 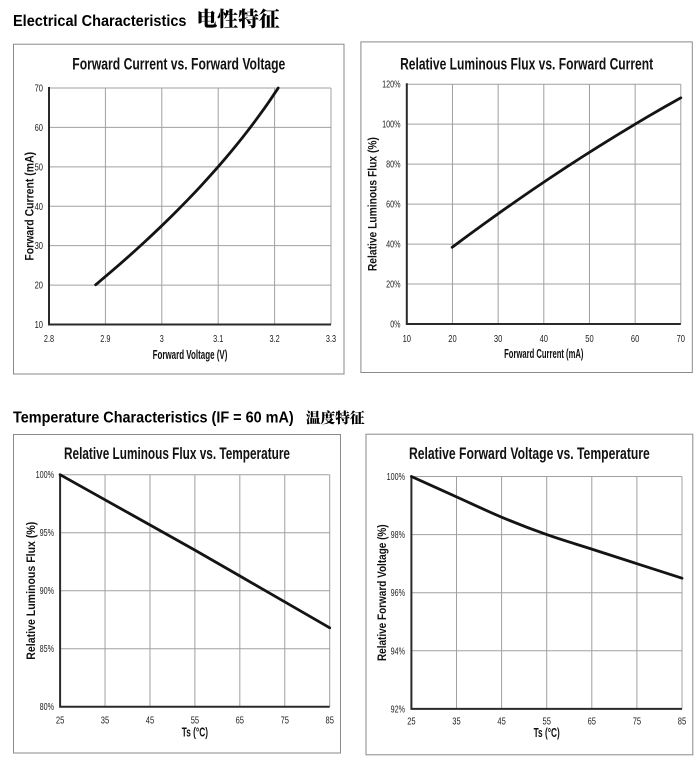 I want to click on svg-text: 94%, so click(x=398, y=651).